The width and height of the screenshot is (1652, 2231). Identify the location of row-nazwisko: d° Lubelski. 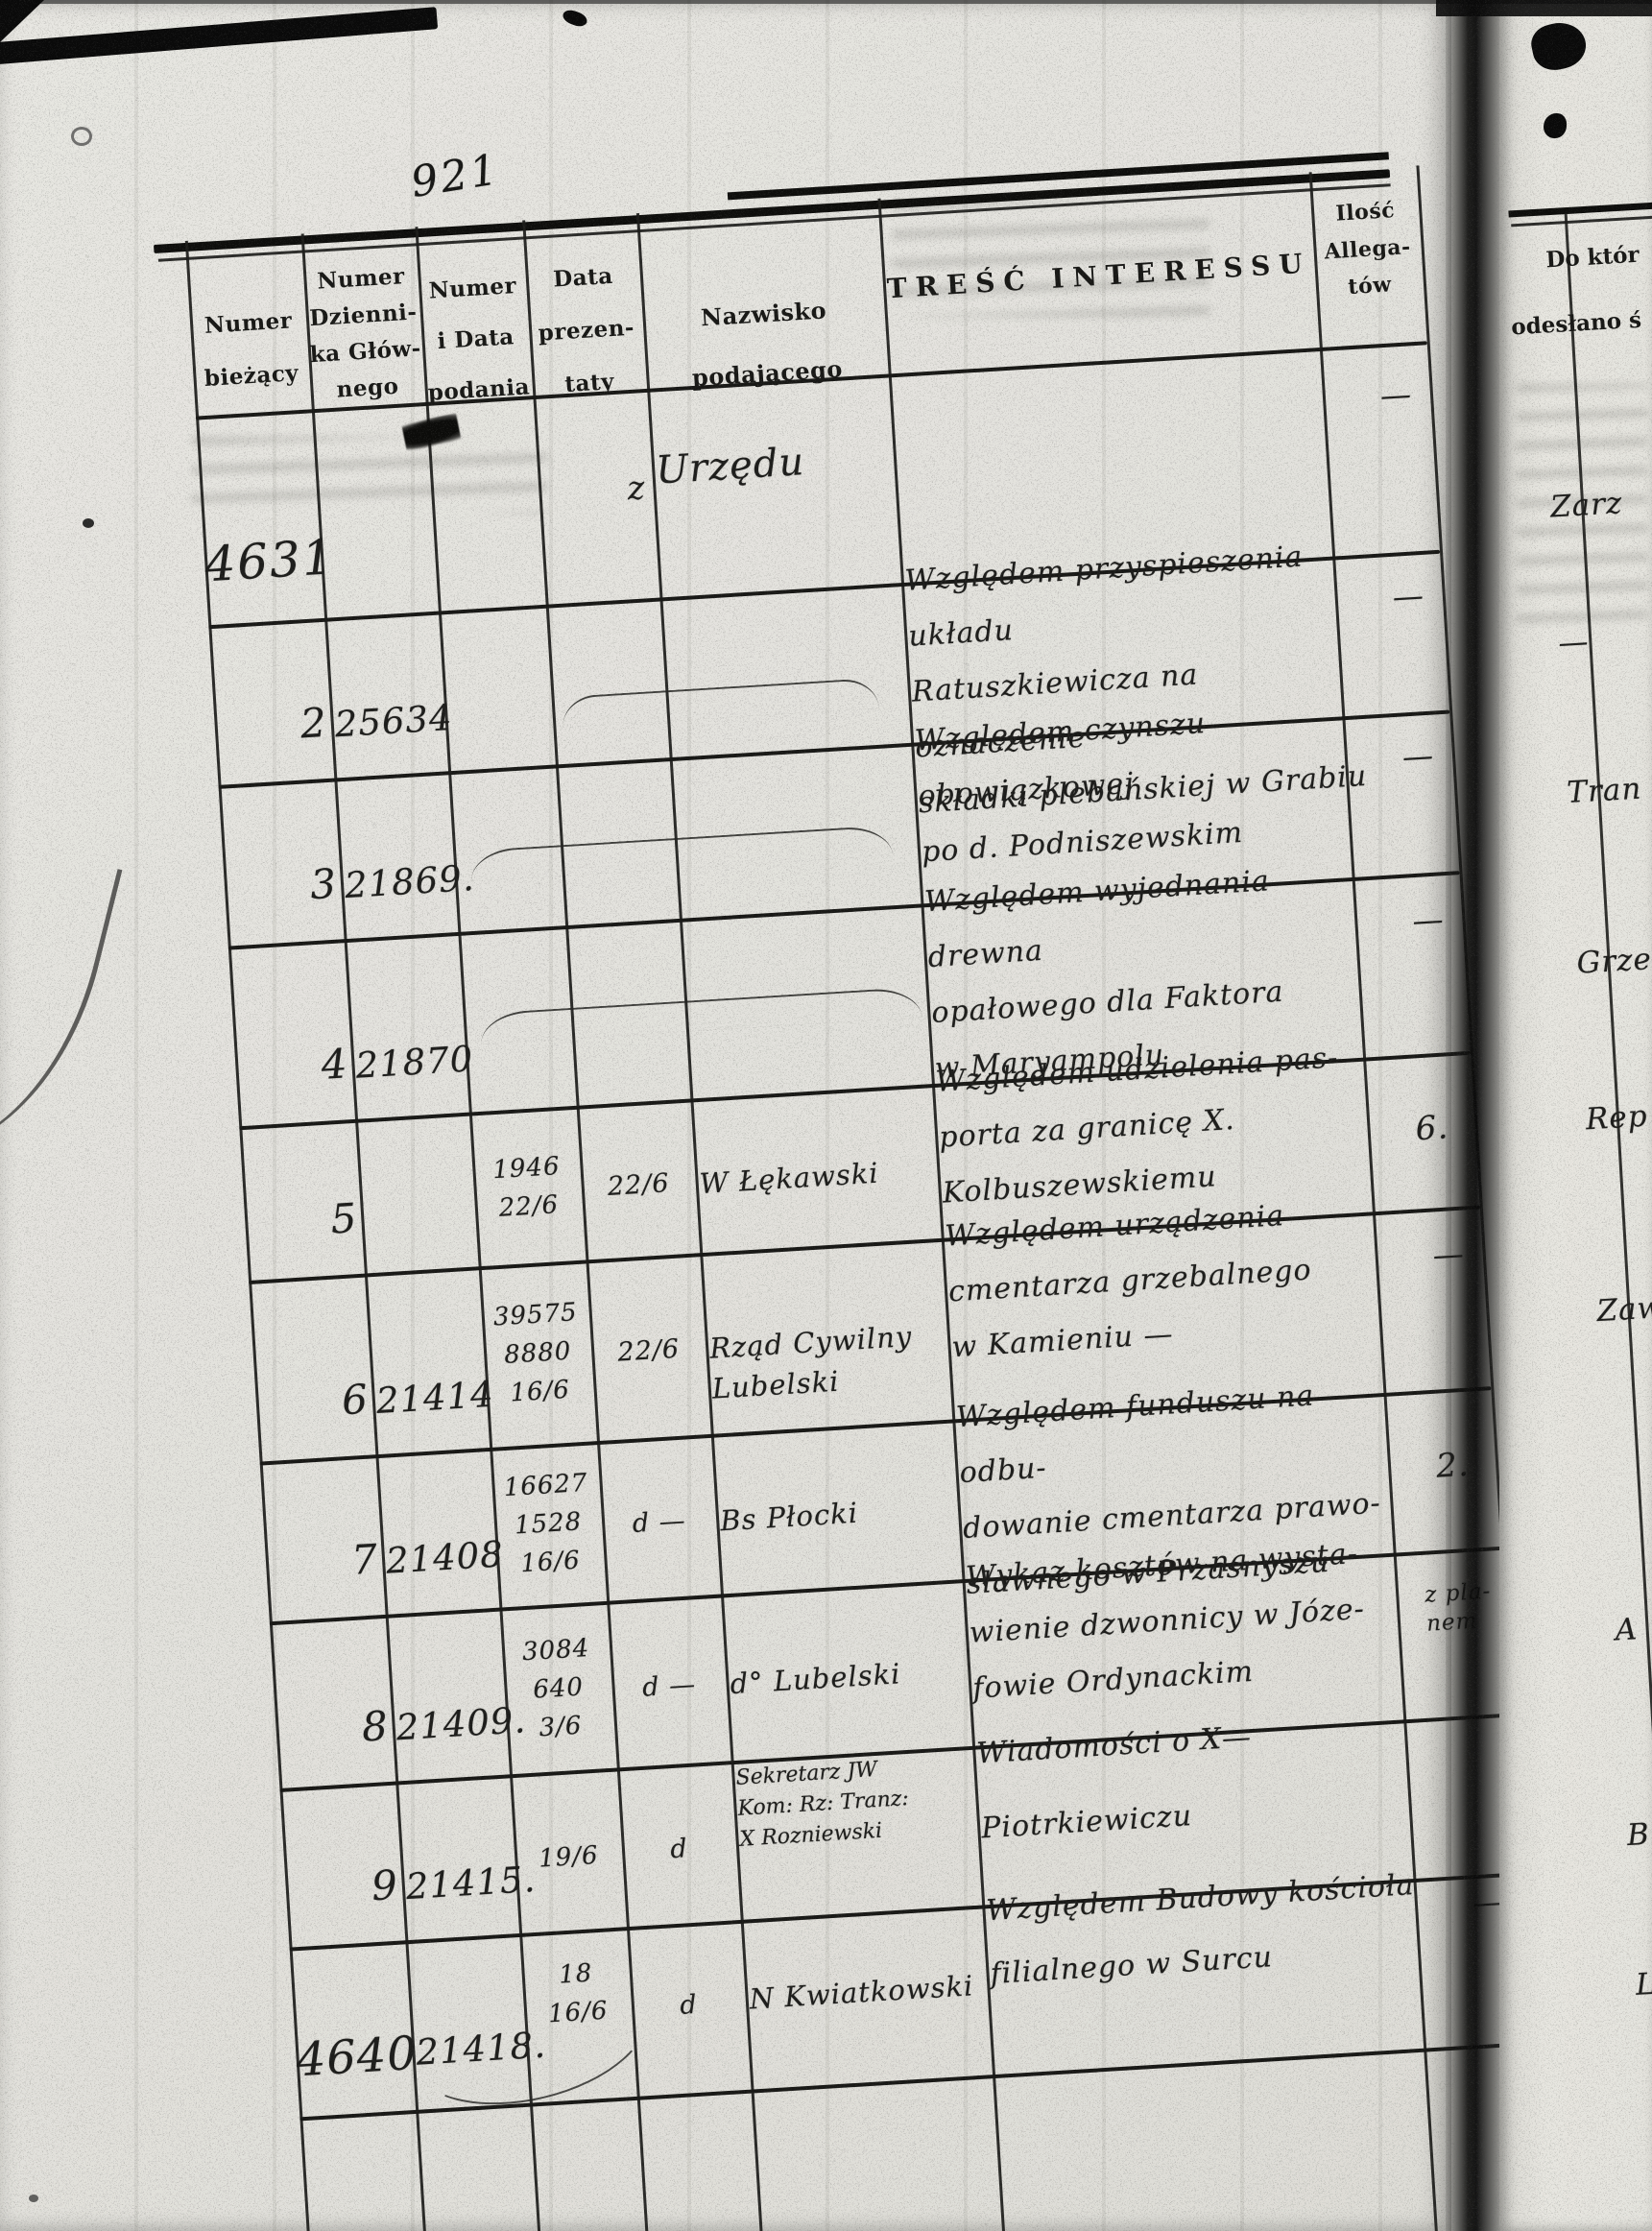
(815, 1679).